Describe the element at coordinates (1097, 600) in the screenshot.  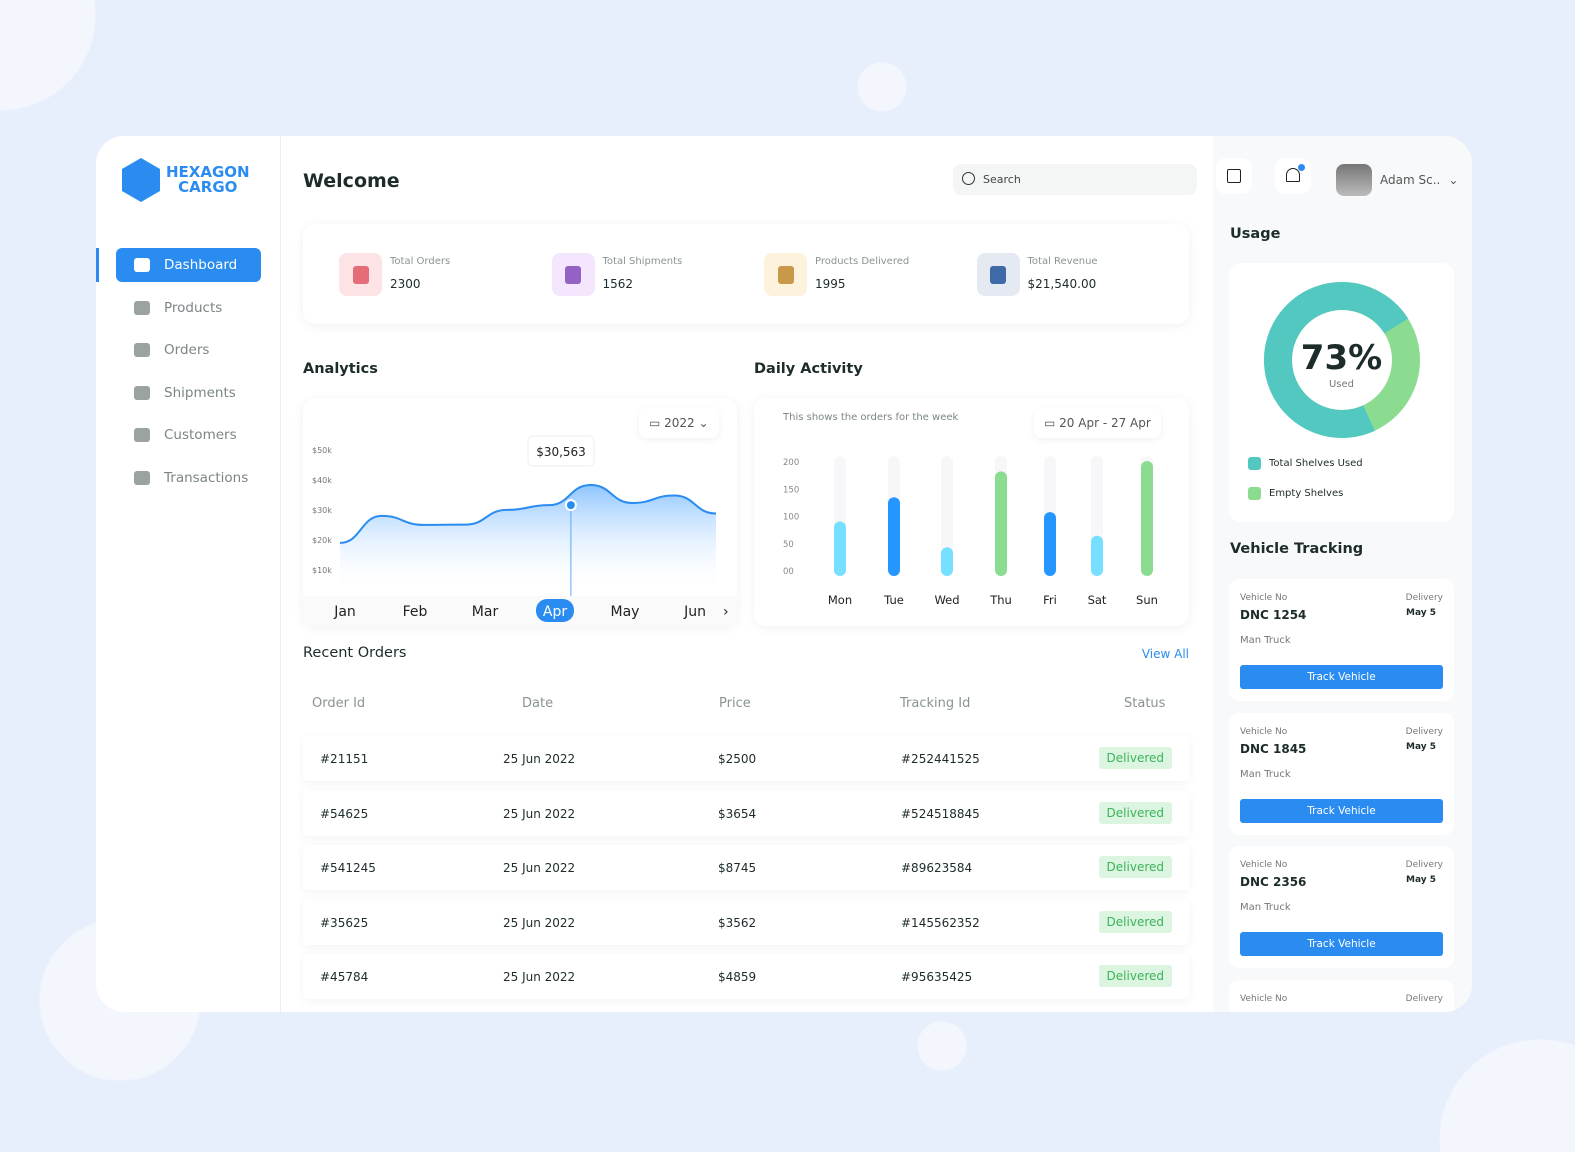
I see `day-label: Sat` at that location.